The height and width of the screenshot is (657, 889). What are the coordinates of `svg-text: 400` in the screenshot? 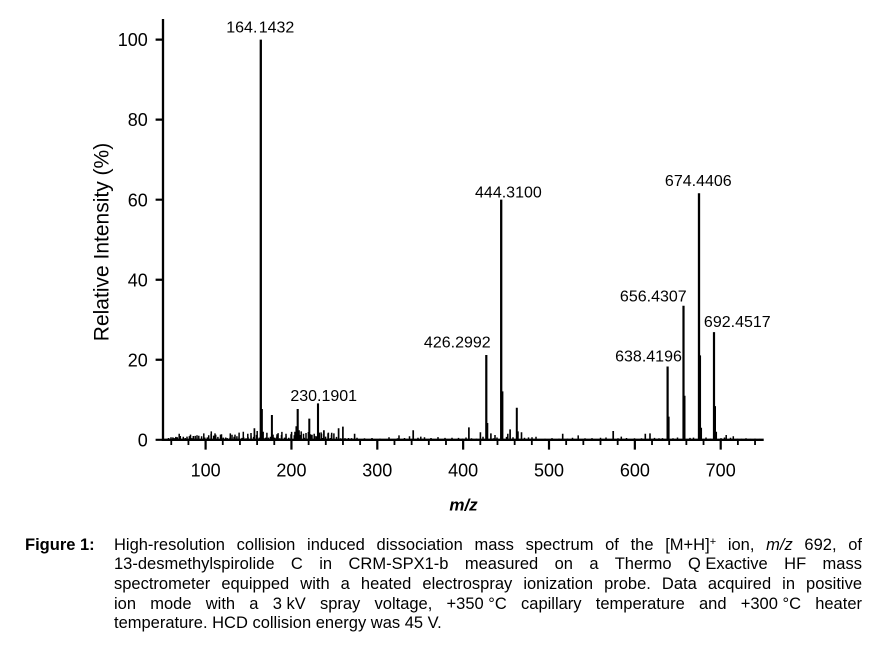 It's located at (463, 471).